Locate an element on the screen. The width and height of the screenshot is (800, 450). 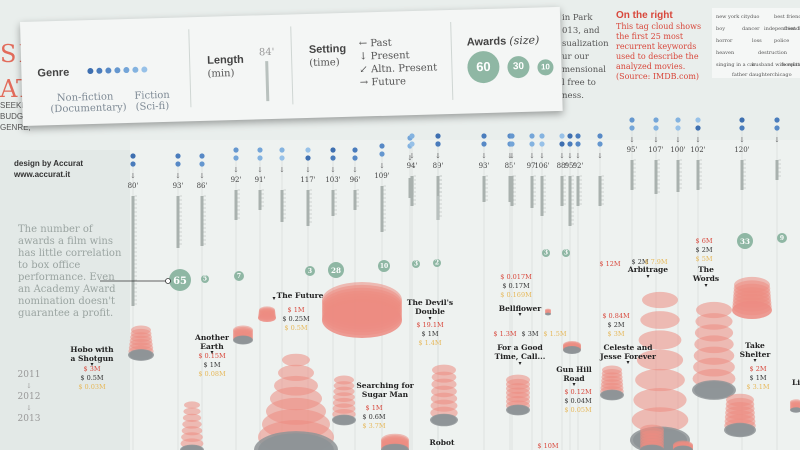
legend-awards-label: Awards (size) is located at coordinates (503, 41).